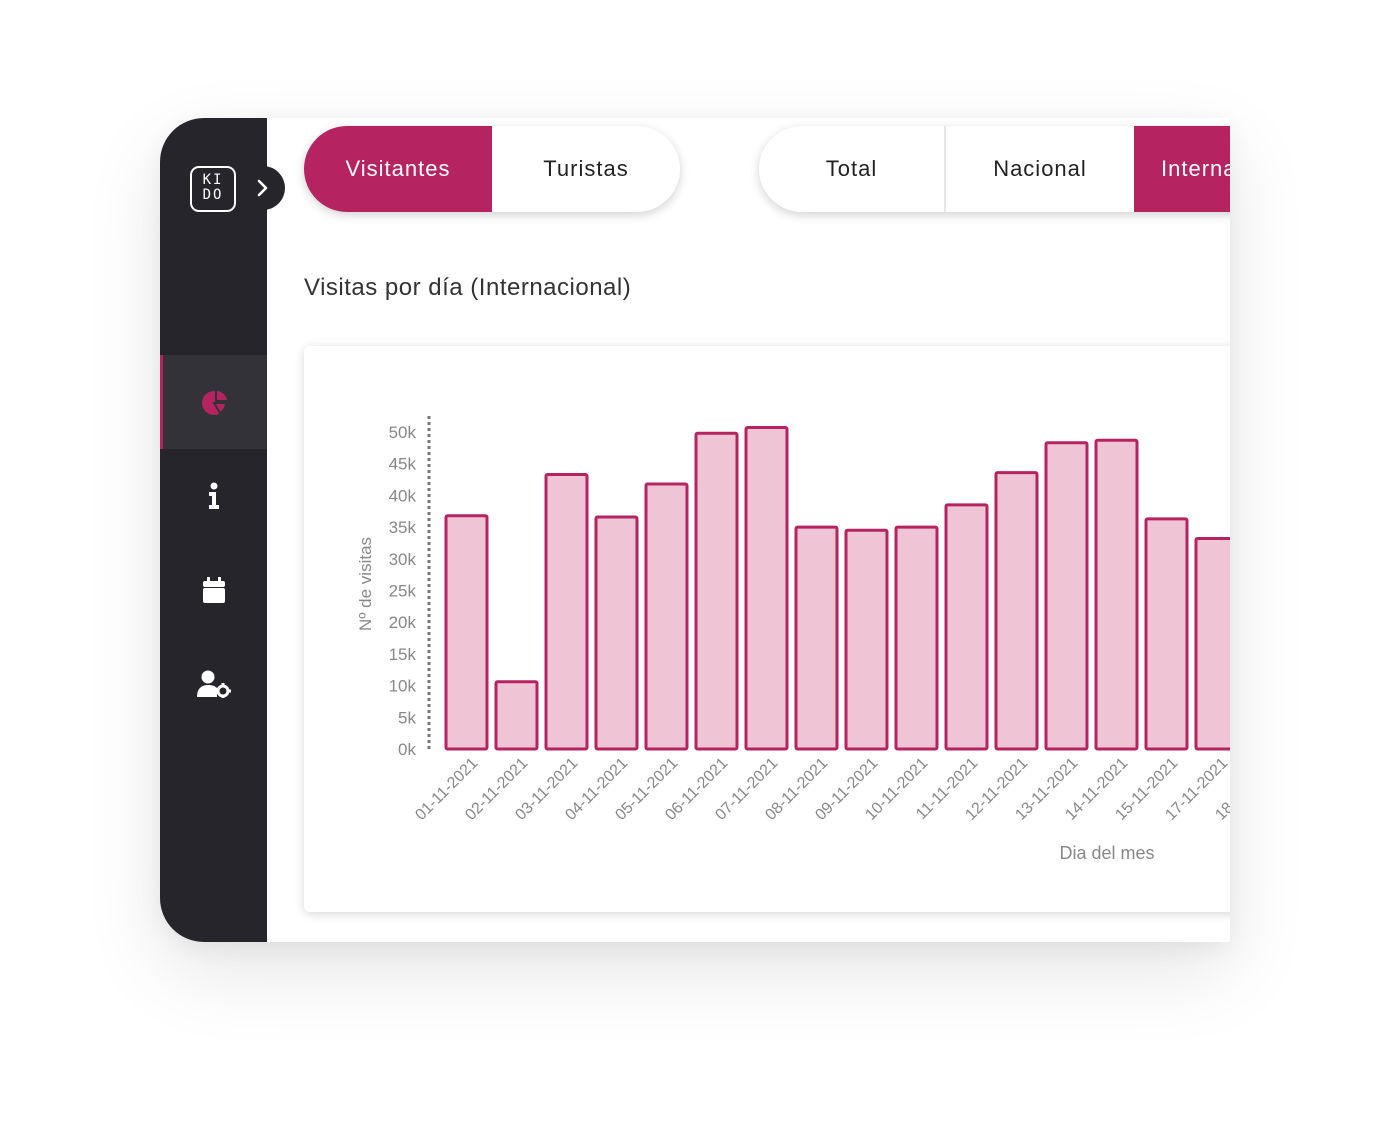  I want to click on origin-toggle: Total Nacional Internacional, so click(994, 169).